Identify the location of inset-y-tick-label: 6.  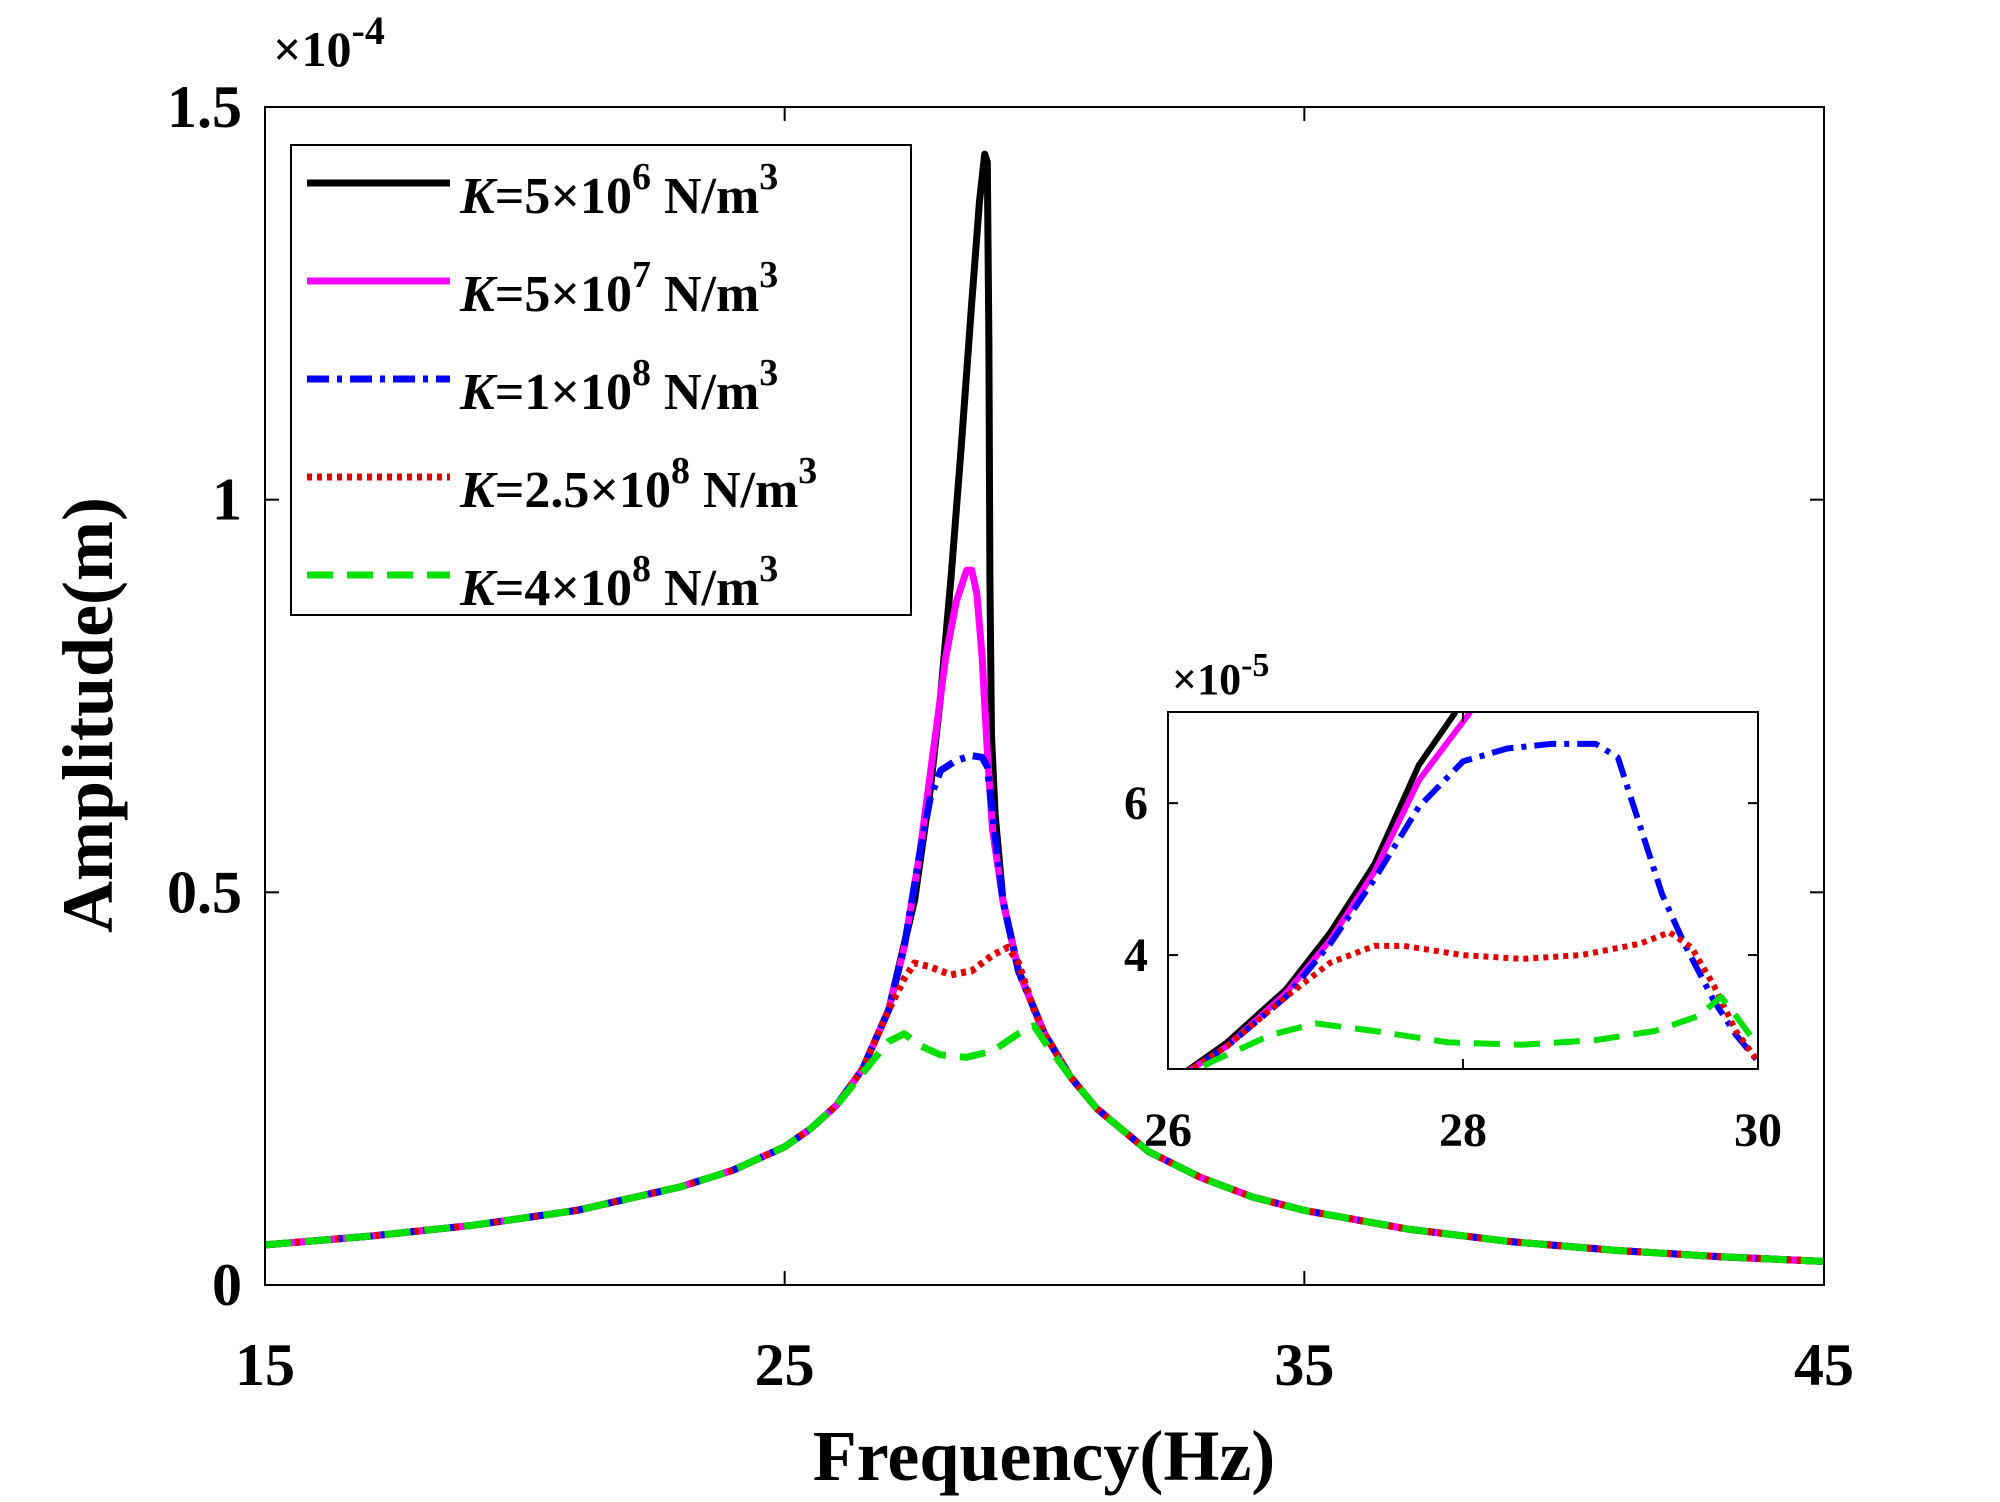
(1136, 803).